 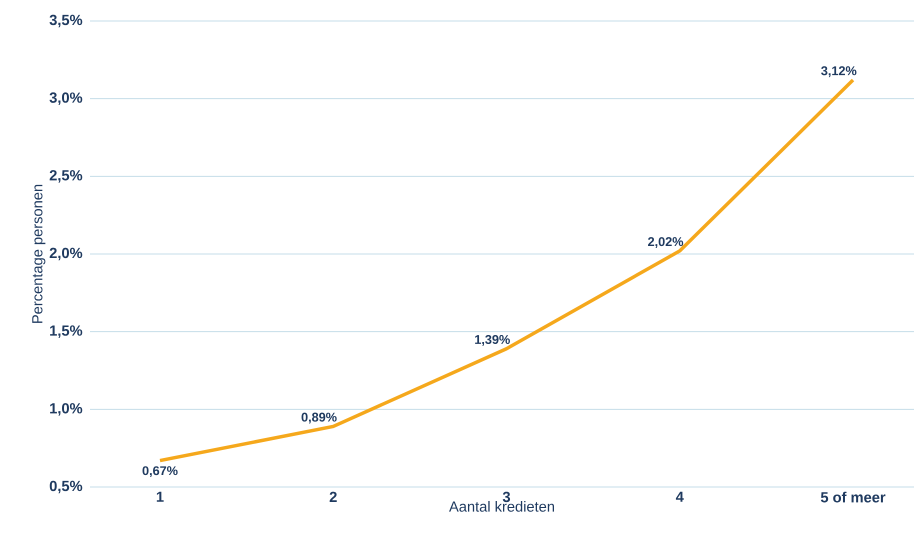 I want to click on data-label: 0,89%, so click(x=319, y=418).